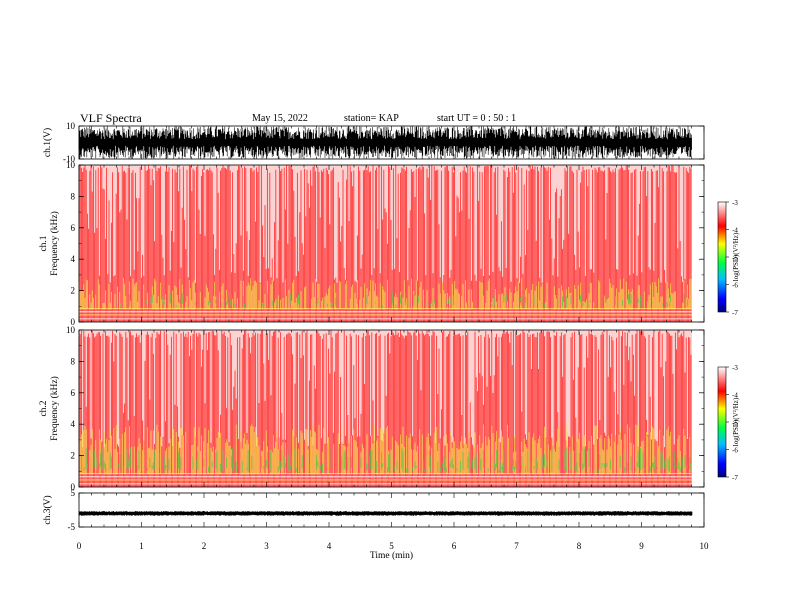 Image resolution: width=792 pixels, height=612 pixels. Describe the element at coordinates (73, 493) in the screenshot. I see `y-tick-label: 5` at that location.